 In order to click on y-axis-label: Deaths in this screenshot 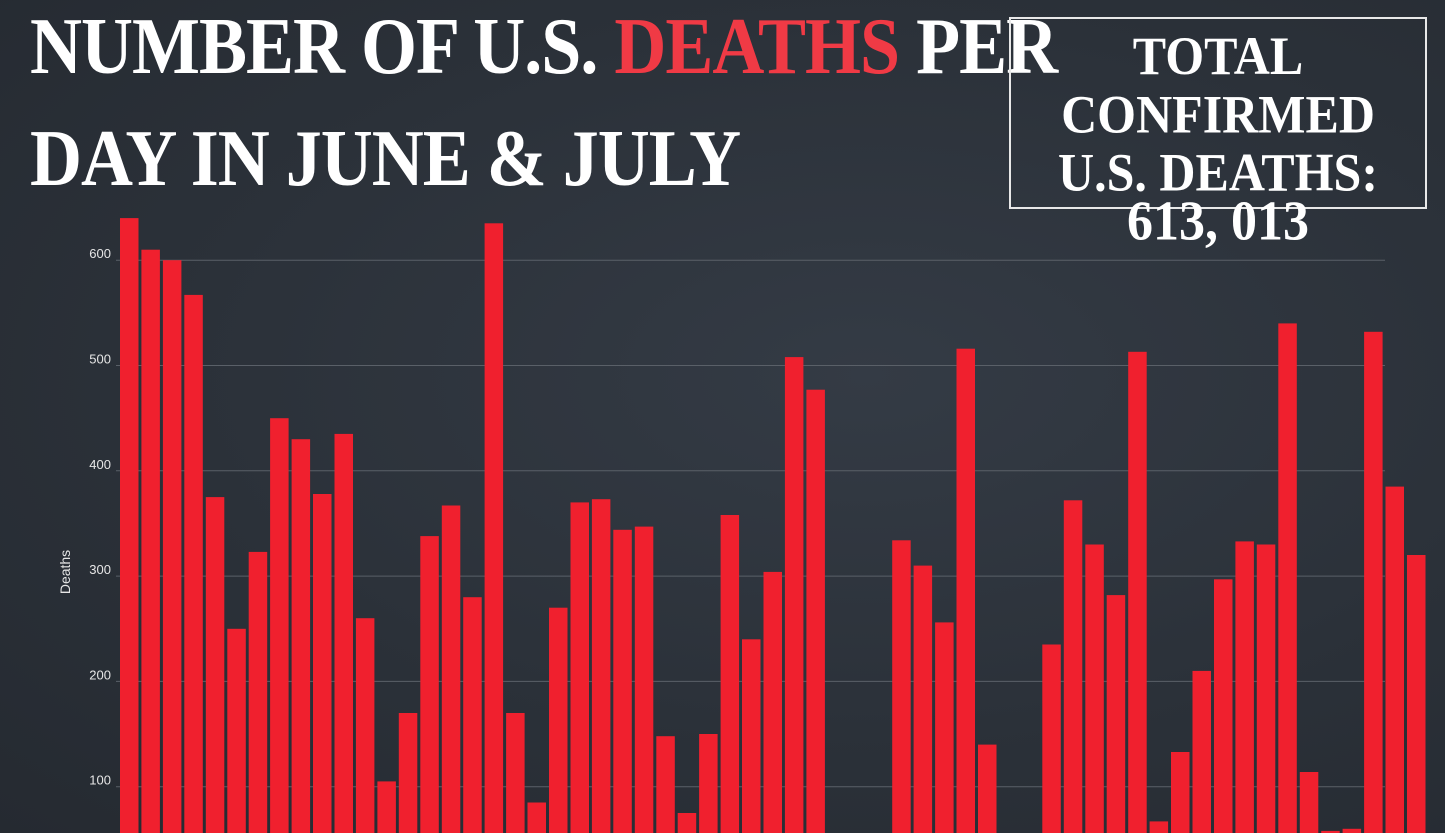, I will do `click(65, 572)`.